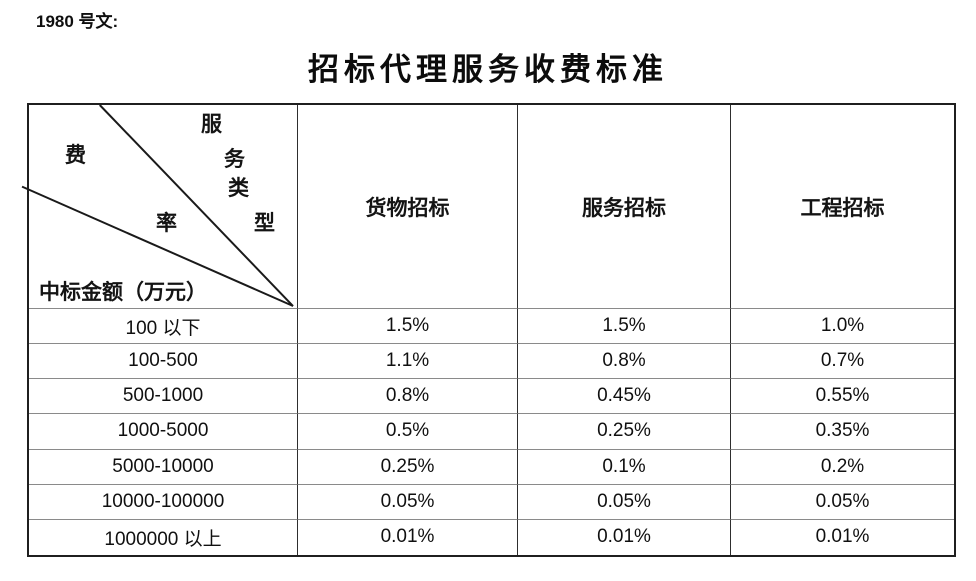 Image resolution: width=976 pixels, height=581 pixels. What do you see at coordinates (163, 397) in the screenshot?
I see `amount-range-cell: 500-1000` at bounding box center [163, 397].